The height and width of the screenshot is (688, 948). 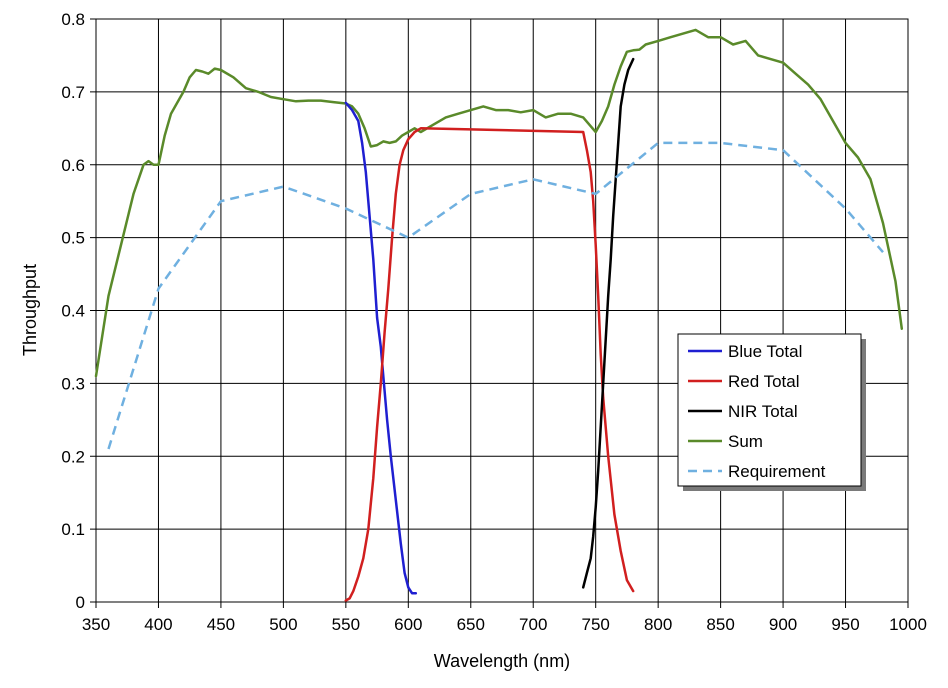 I want to click on x-tick-label: 950, so click(x=845, y=624).